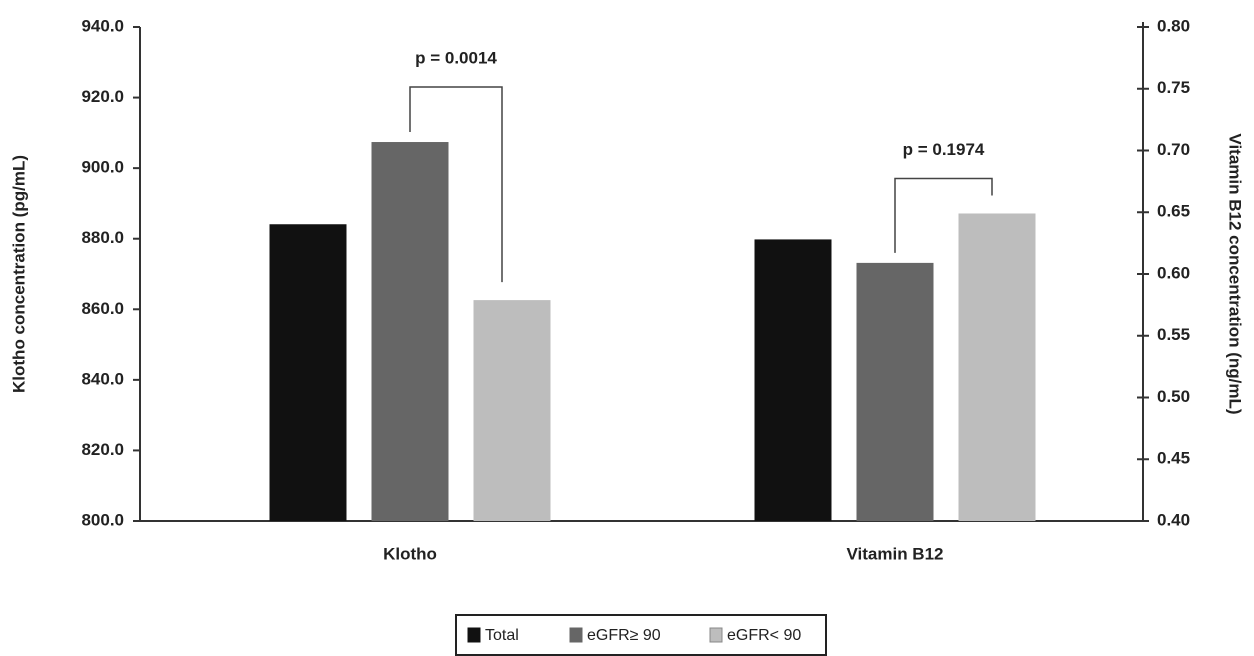 Image resolution: width=1254 pixels, height=656 pixels. What do you see at coordinates (102, 167) in the screenshot?
I see `y-tick-label: 900.0` at bounding box center [102, 167].